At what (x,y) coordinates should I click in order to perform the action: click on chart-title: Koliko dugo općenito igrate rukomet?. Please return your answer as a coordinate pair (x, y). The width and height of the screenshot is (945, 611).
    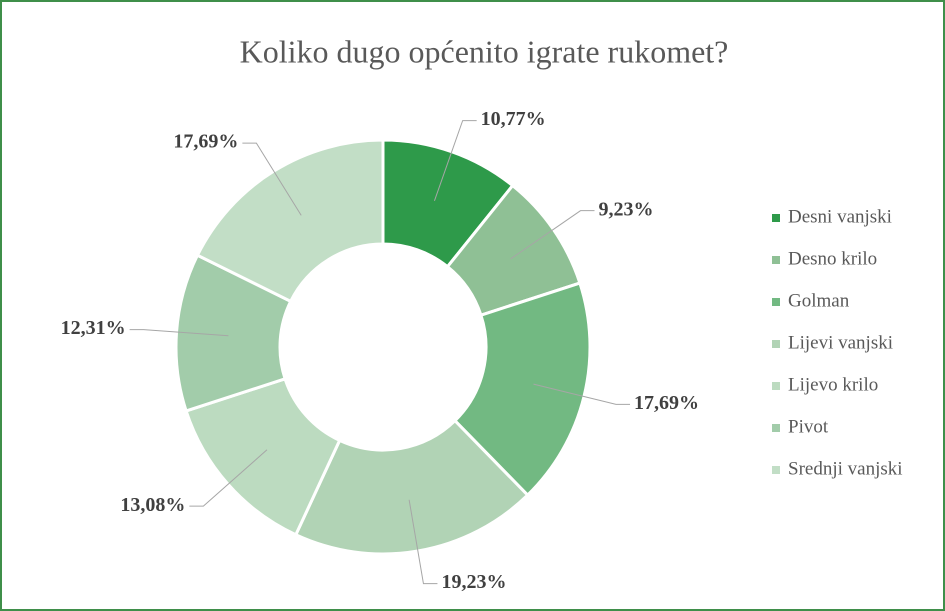
    Looking at the image, I should click on (484, 51).